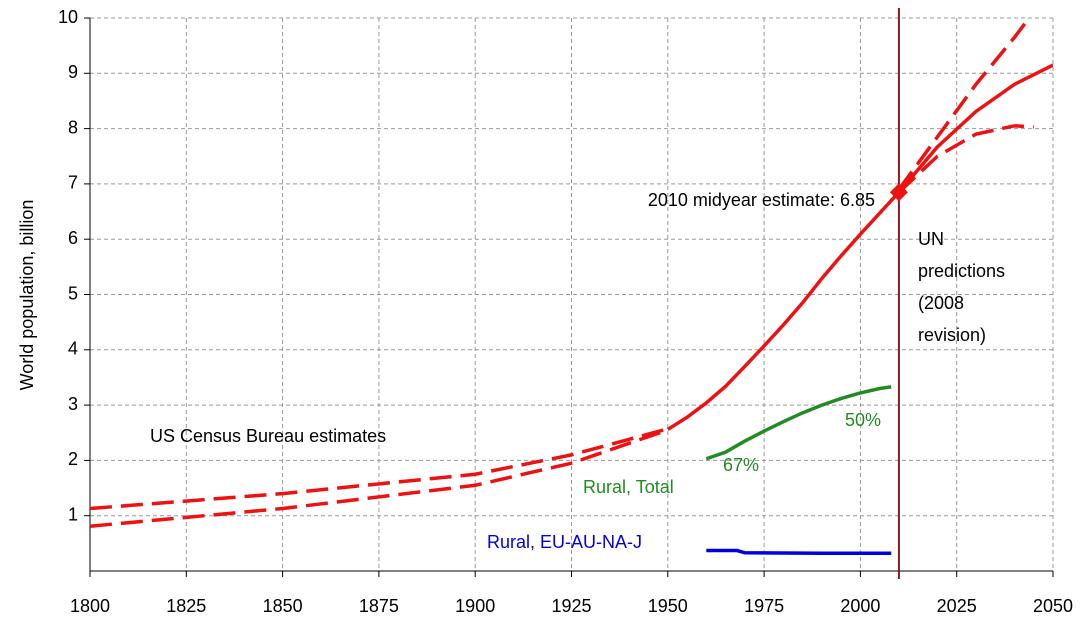 The image size is (1086, 622). What do you see at coordinates (73, 404) in the screenshot?
I see `y-tick-label: 3` at bounding box center [73, 404].